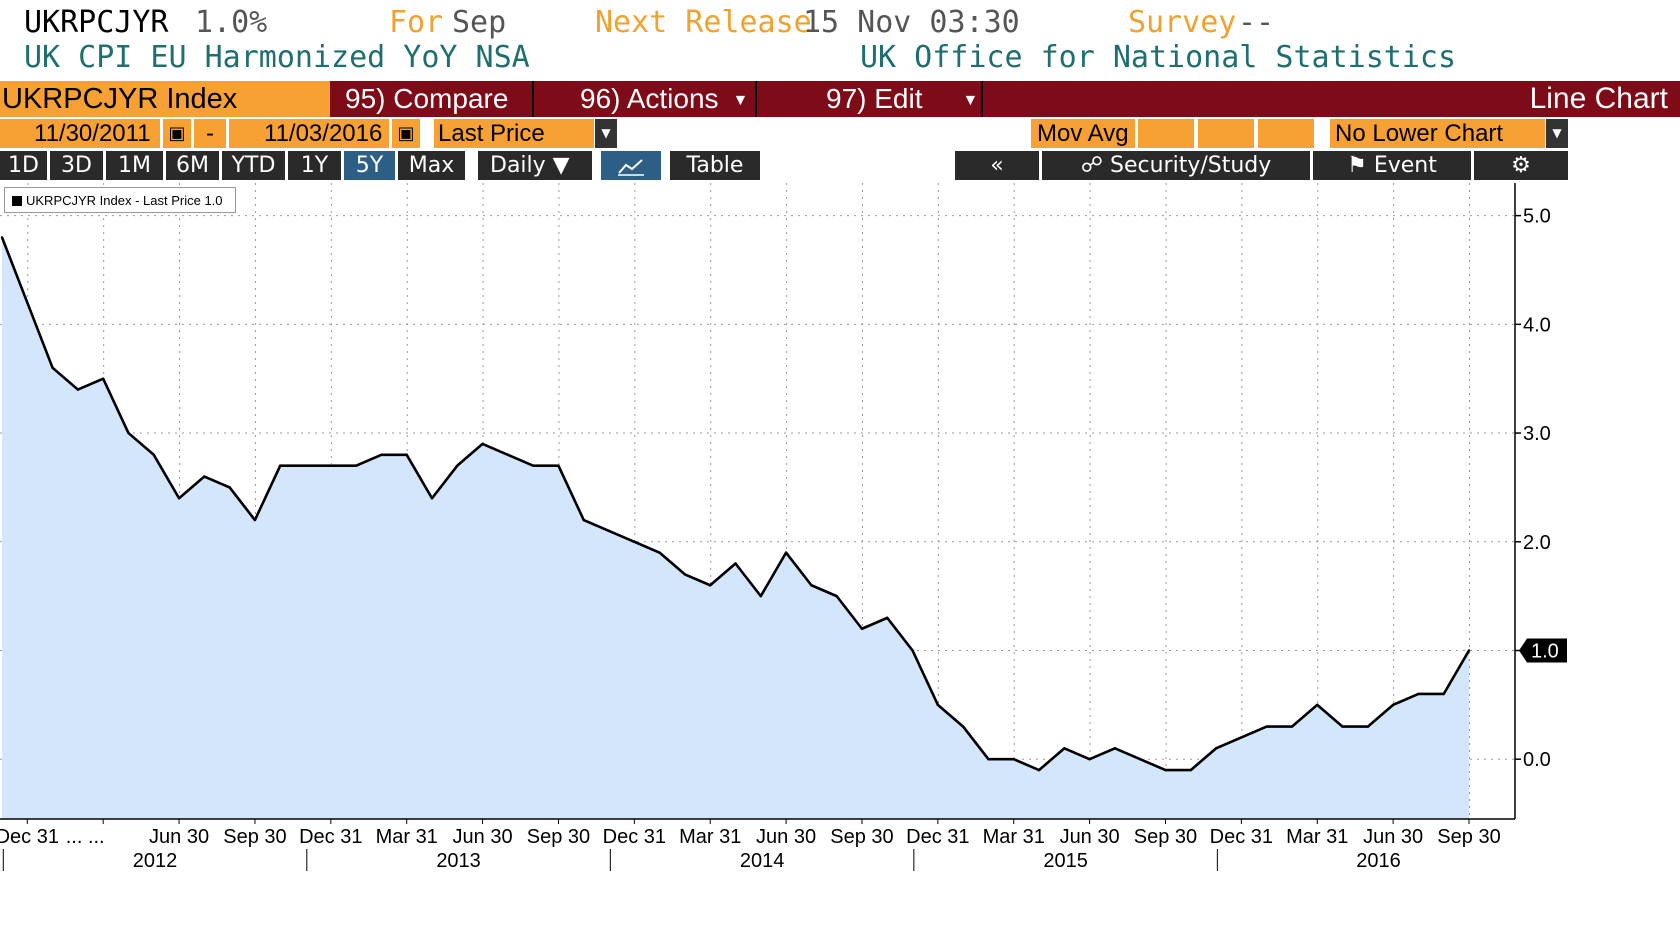  I want to click on field-select: Last Price, so click(514, 133).